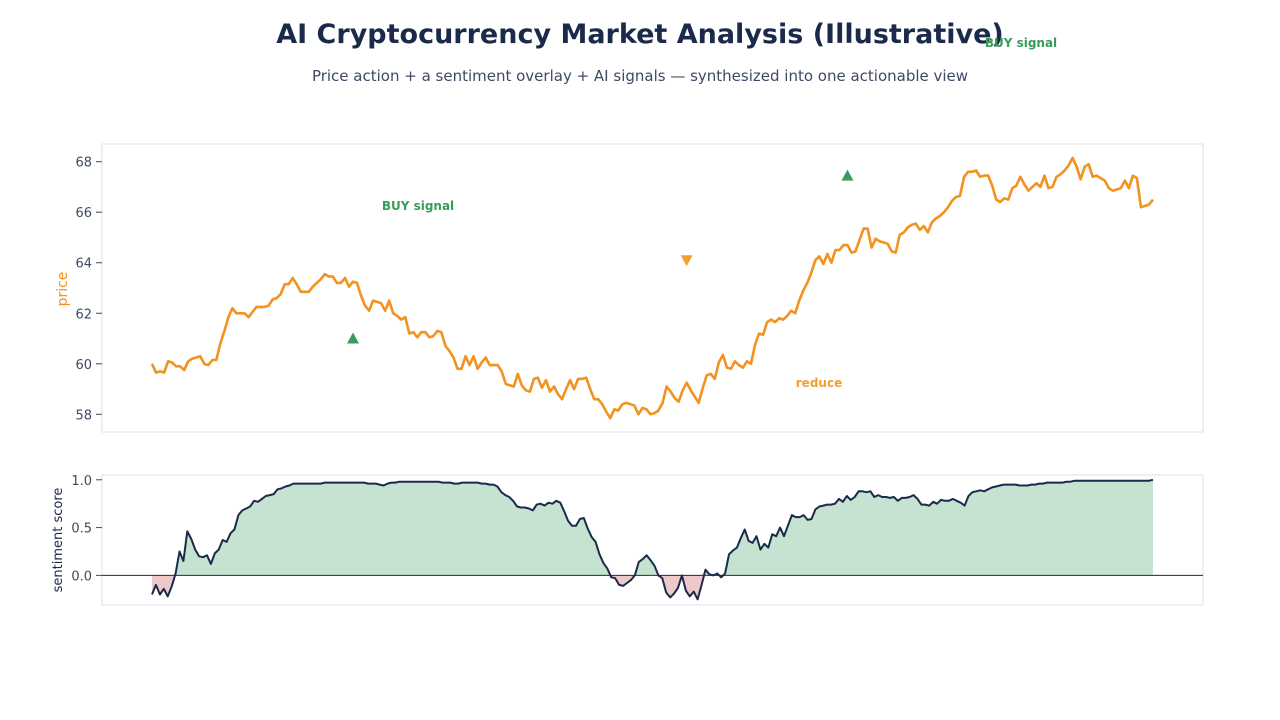 The image size is (1280, 720). Describe the element at coordinates (83, 213) in the screenshot. I see `price-tick-label: 66` at that location.